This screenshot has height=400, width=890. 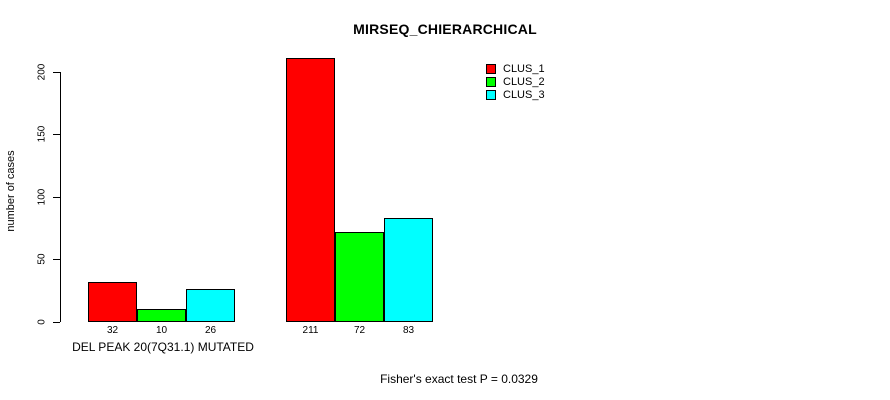 What do you see at coordinates (408, 330) in the screenshot?
I see `bar-value-label: 83` at bounding box center [408, 330].